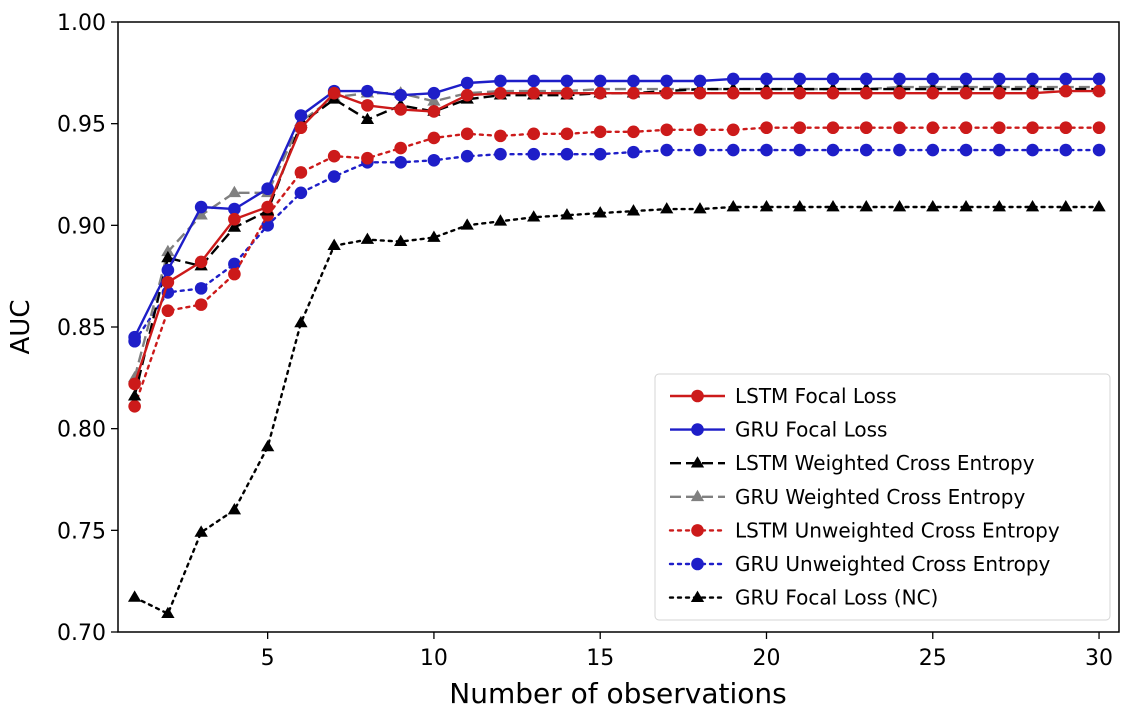 Image resolution: width=1137 pixels, height=717 pixels. Describe the element at coordinates (81, 23) in the screenshot. I see `y-tick-label: 1.00` at that location.